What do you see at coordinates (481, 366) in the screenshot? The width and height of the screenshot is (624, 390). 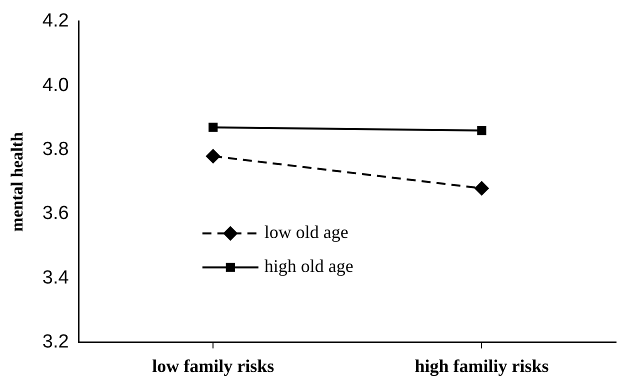 I see `x-tick-label: high familiy risks` at bounding box center [481, 366].